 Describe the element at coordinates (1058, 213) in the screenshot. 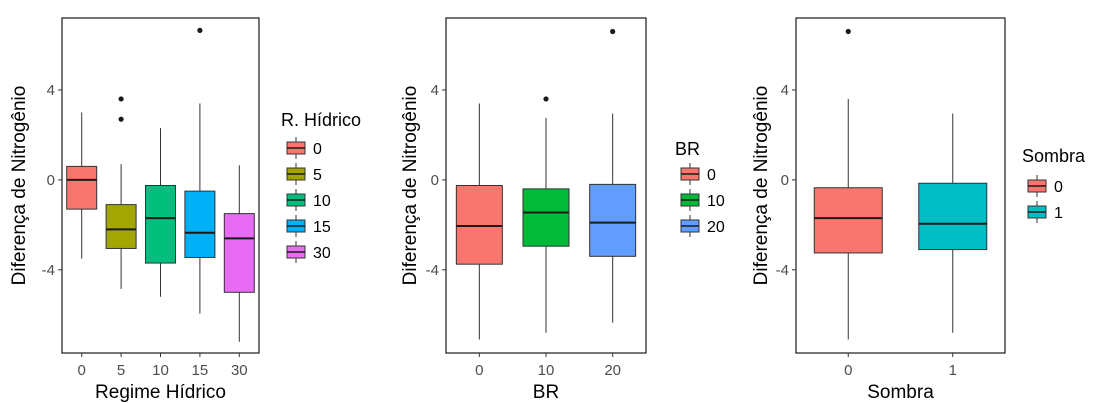

I see `legend-label: 1` at that location.